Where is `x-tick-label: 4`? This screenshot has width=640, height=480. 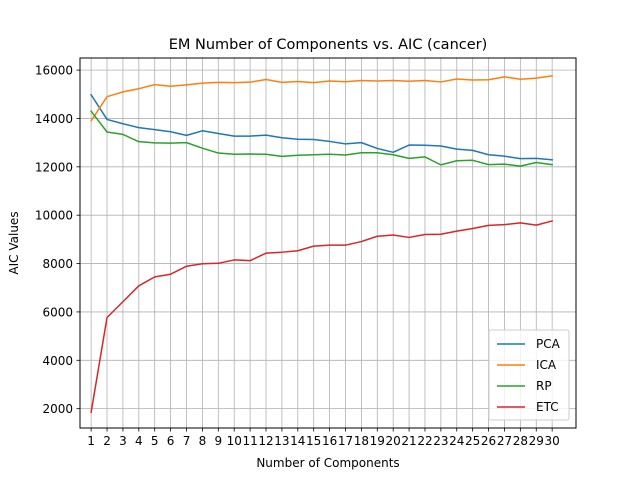 x-tick-label: 4 is located at coordinates (139, 441).